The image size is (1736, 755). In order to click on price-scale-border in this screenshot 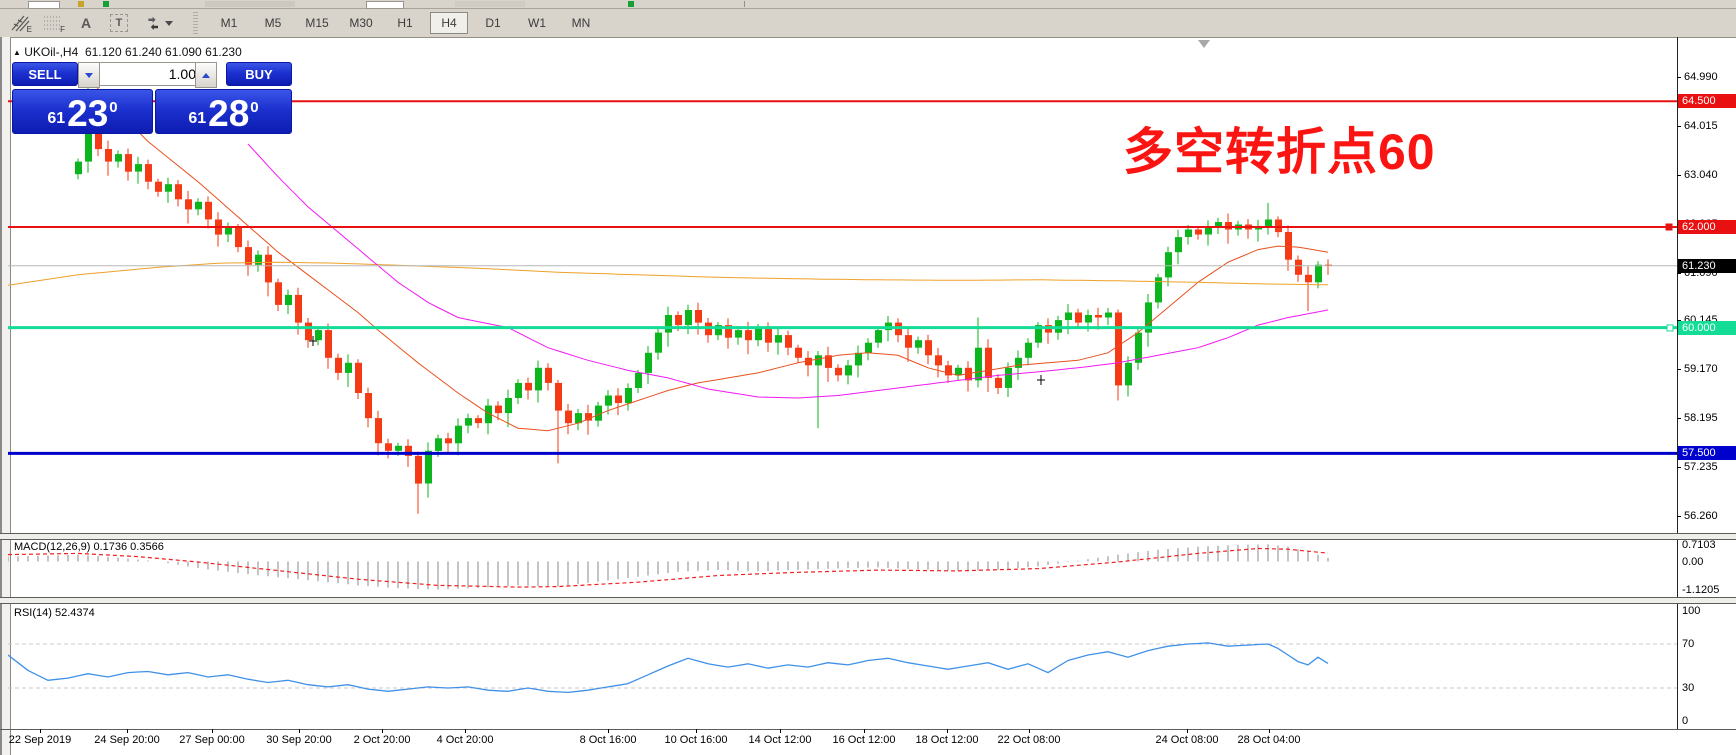, I will do `click(1677, 383)`.